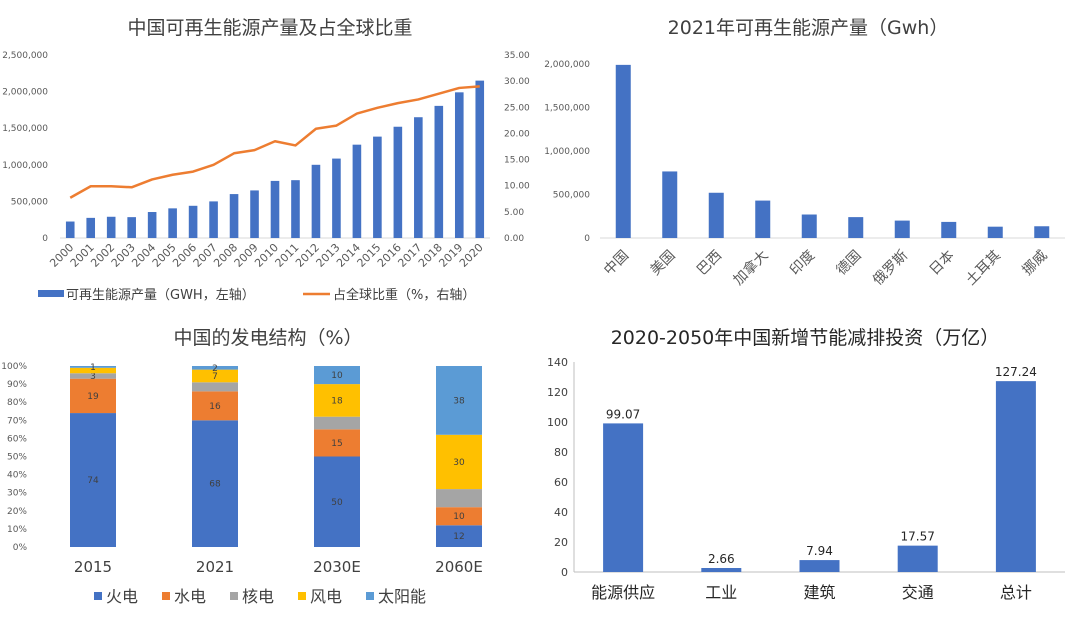 This screenshot has height=631, width=1080. I want to click on chart2-y-tick: 1,000,000, so click(567, 152).